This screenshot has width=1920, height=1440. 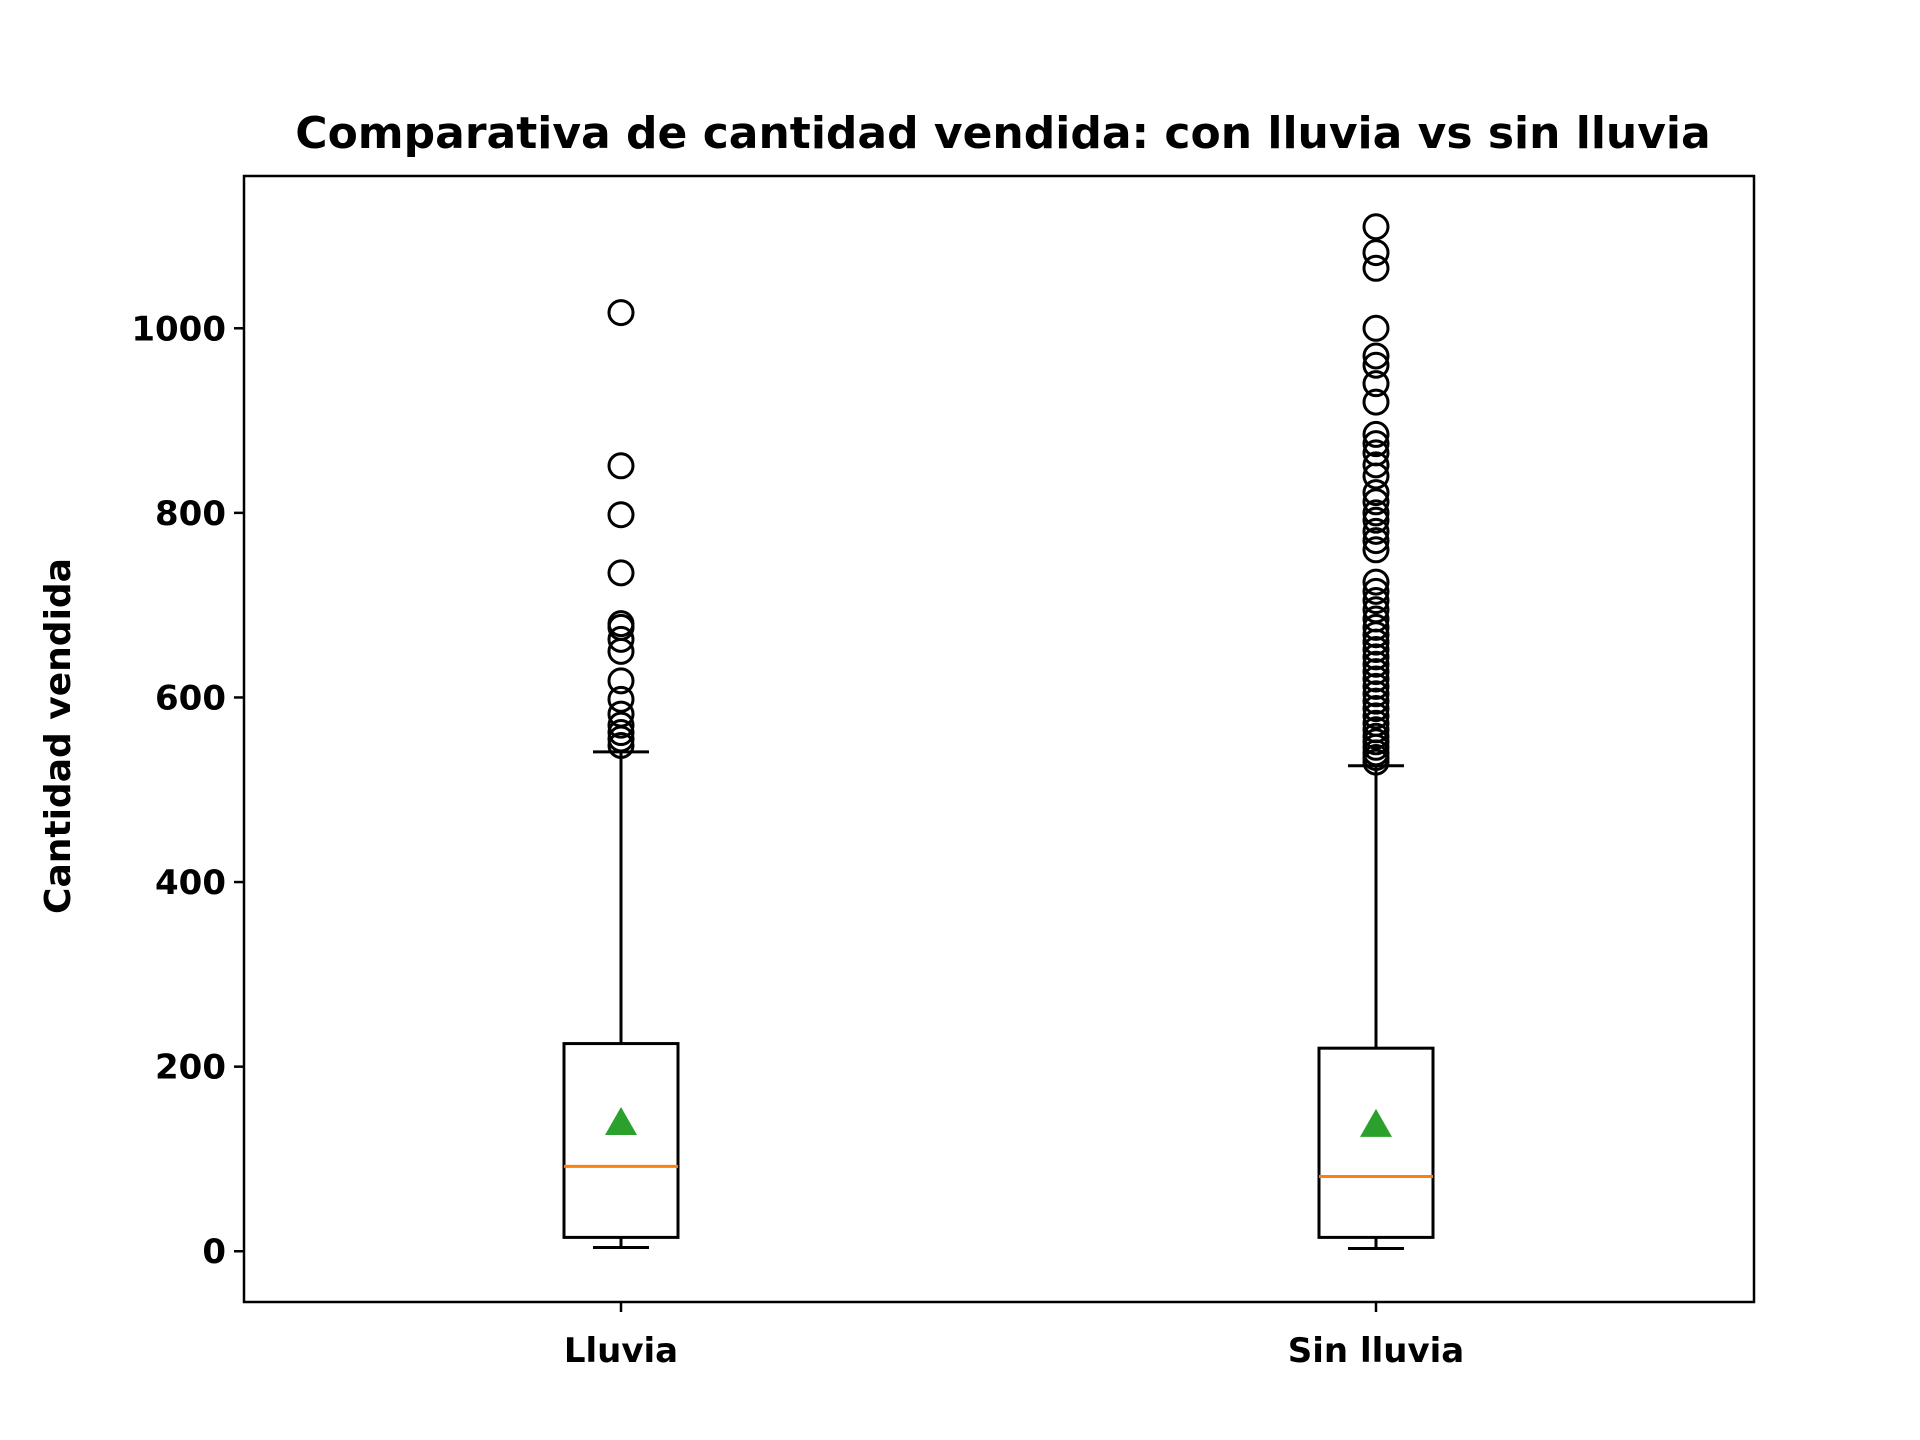 What do you see at coordinates (190, 698) in the screenshot?
I see `y-tick-label: 600` at bounding box center [190, 698].